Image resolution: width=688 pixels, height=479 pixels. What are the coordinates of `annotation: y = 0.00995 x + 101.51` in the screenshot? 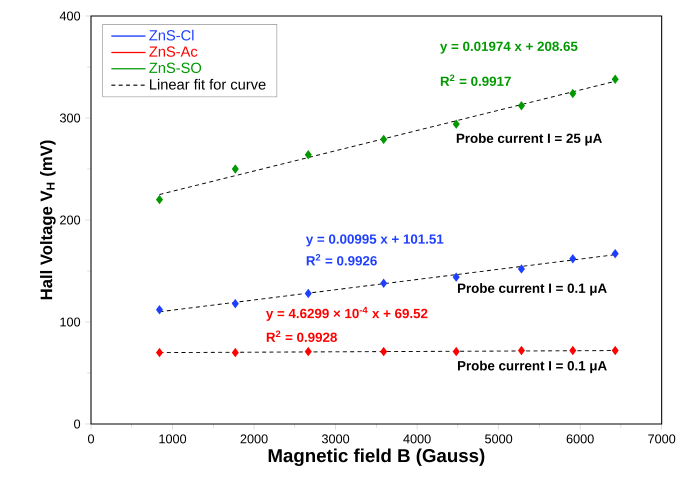 It's located at (375, 240).